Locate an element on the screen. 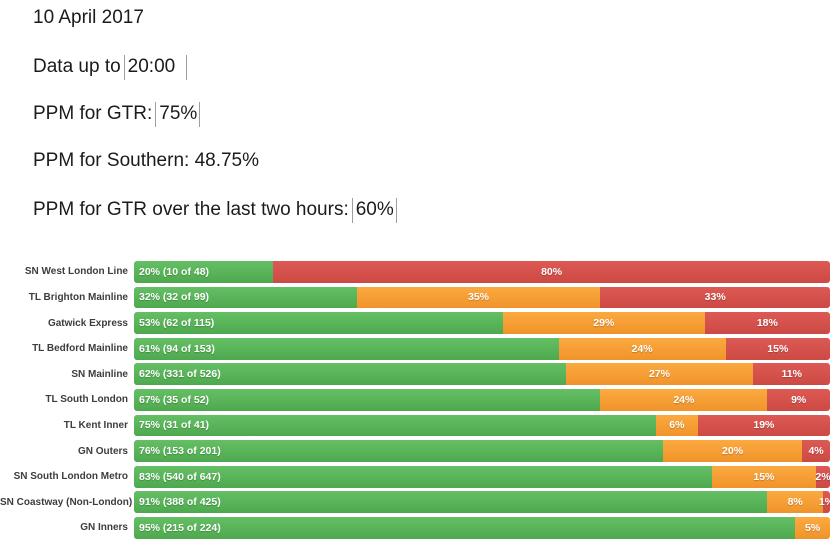  ppm-southern-label: PPM for Southern: is located at coordinates (111, 160).